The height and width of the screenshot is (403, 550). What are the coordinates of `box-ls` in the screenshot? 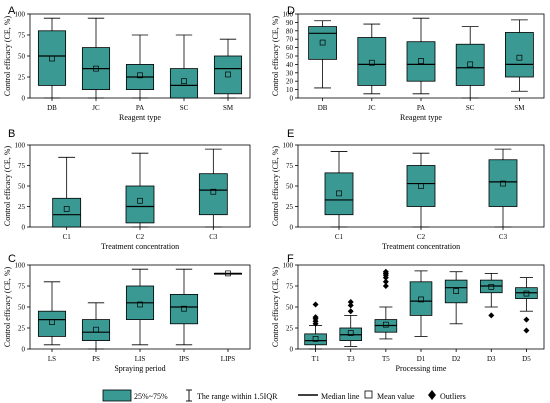 It's located at (52, 313).